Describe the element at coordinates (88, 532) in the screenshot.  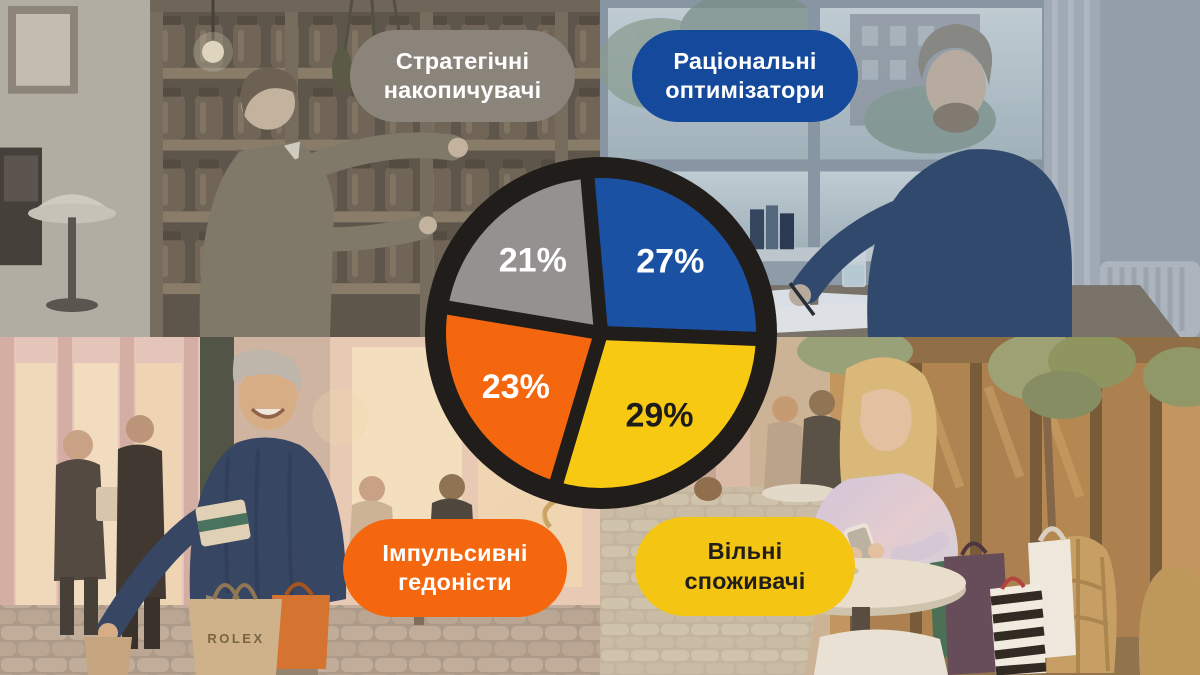
I see `pedestrian-woman` at that location.